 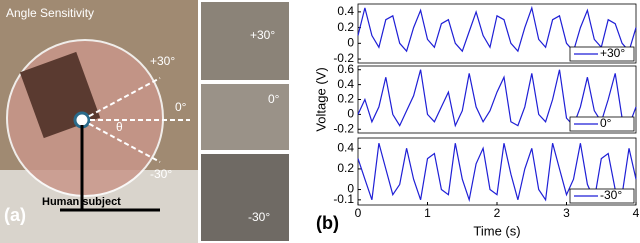 I want to click on panel-label: (a), so click(x=15, y=215).